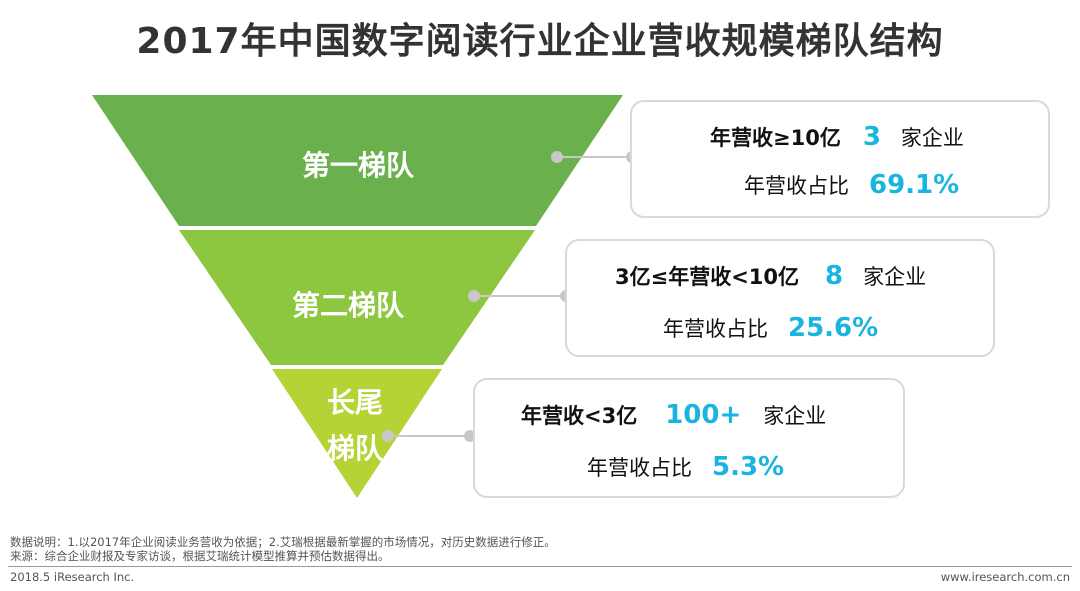 This screenshot has height=591, width=1080. Describe the element at coordinates (895, 277) in the screenshot. I see `tier-2-count-unit: 家企业` at that location.